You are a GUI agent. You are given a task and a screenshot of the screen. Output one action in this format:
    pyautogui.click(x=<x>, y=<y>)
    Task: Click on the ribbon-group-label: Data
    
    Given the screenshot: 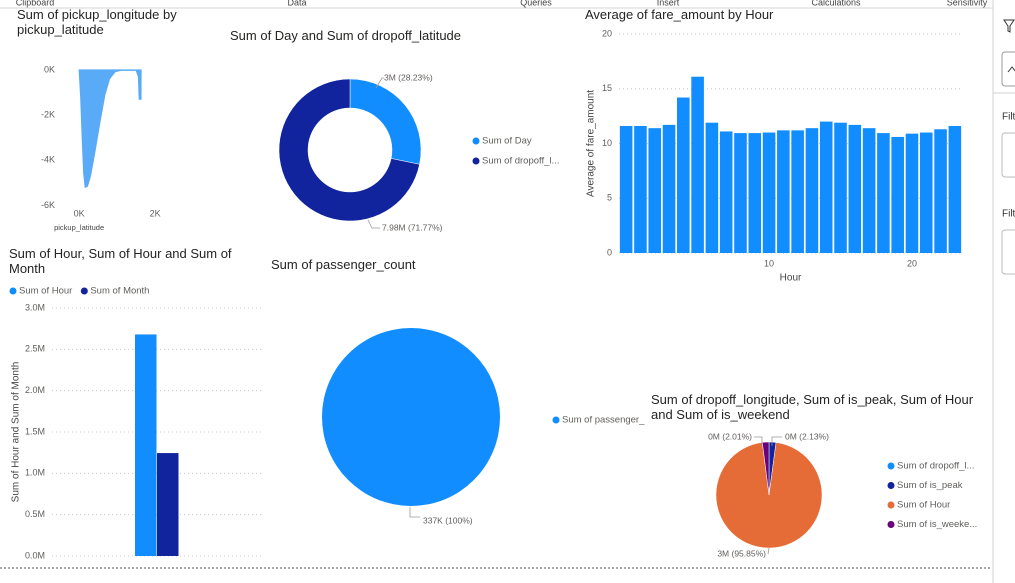 What is the action you would take?
    pyautogui.click(x=296, y=3)
    